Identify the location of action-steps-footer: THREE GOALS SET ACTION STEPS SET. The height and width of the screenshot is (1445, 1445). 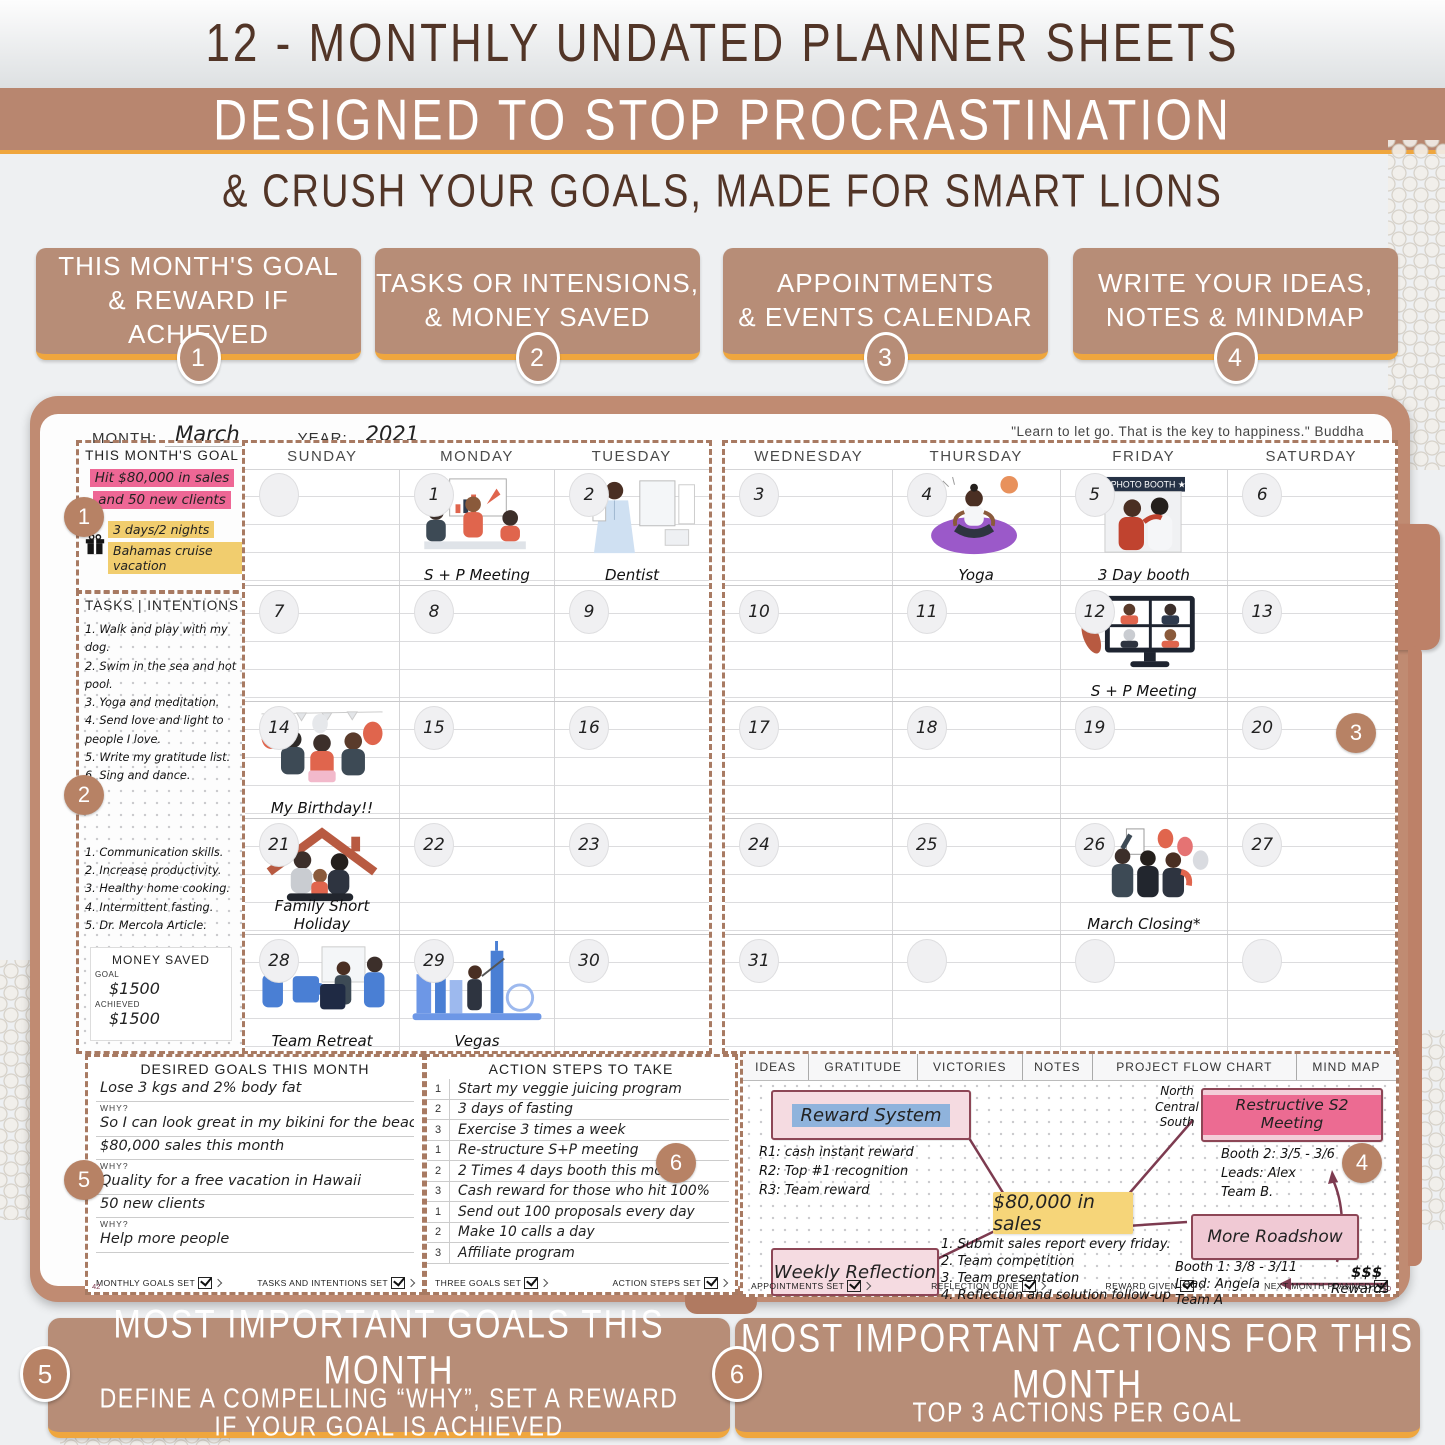
(582, 1283).